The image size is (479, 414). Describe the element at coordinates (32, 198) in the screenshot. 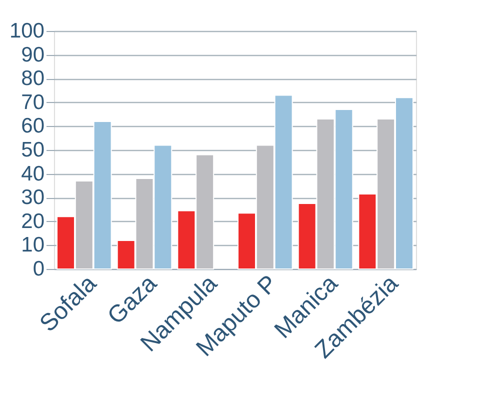

I see `y-tick-label: 30` at that location.